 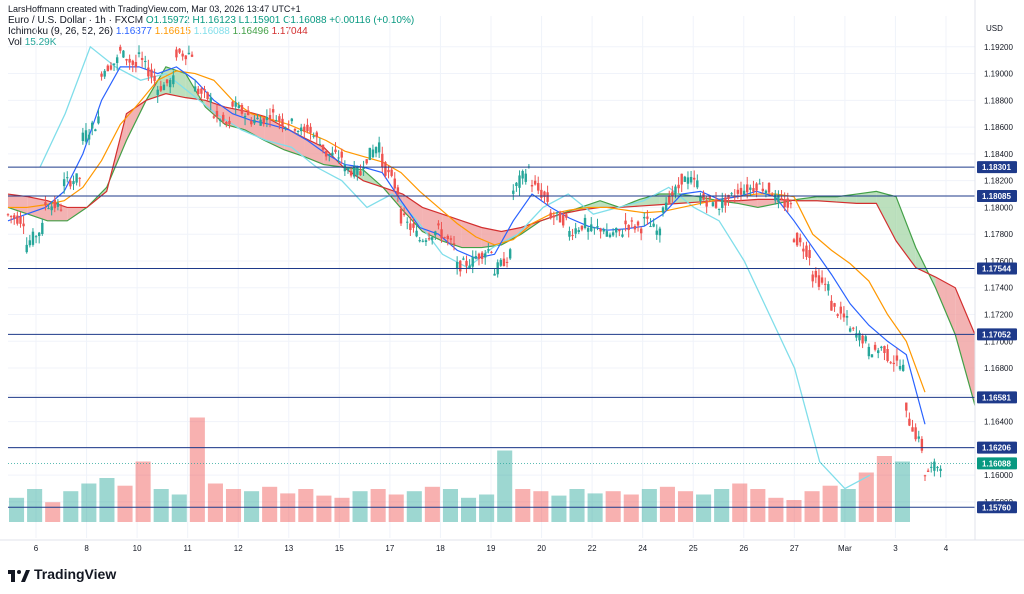 What do you see at coordinates (491, 548) in the screenshot?
I see `x-tick-label: 19` at bounding box center [491, 548].